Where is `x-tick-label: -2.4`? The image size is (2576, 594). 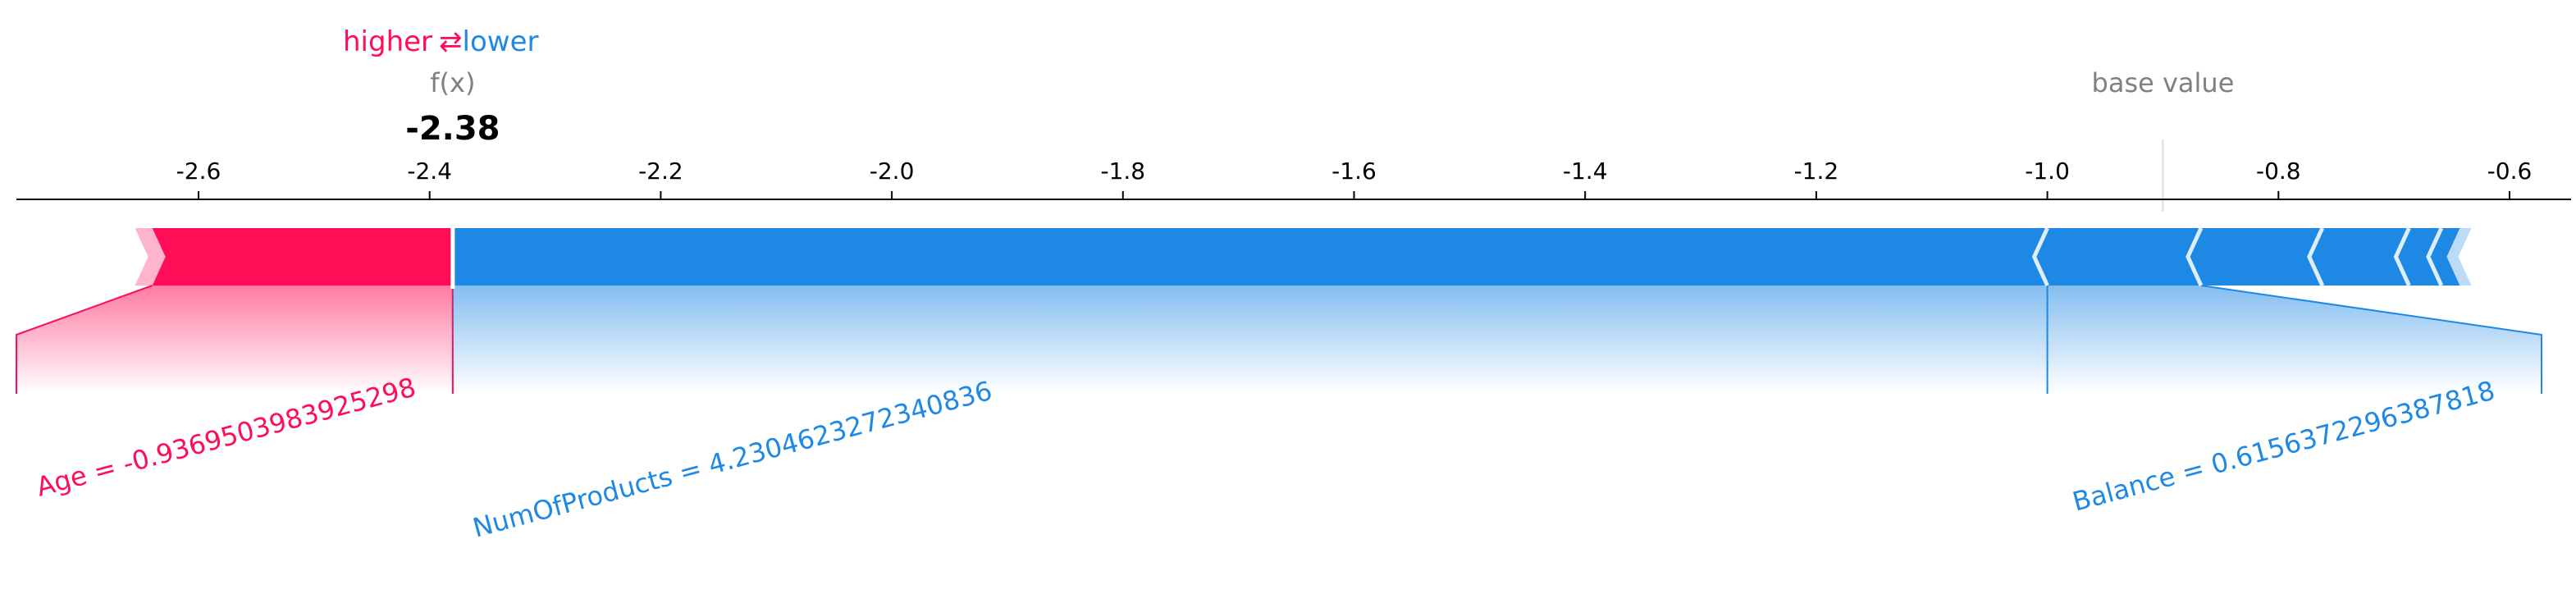
x-tick-label: -2.4 is located at coordinates (430, 171).